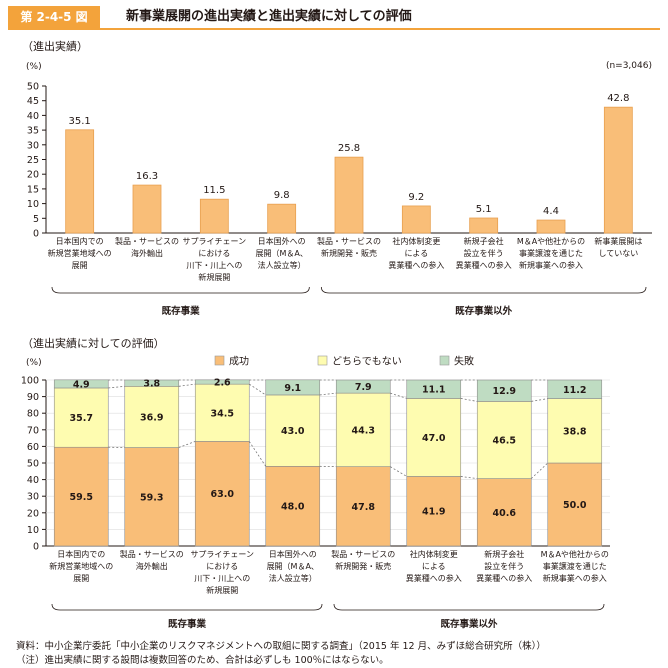 The image size is (668, 668). Describe the element at coordinates (464, 361) in the screenshot. I see `legend-label: 失敗` at that location.